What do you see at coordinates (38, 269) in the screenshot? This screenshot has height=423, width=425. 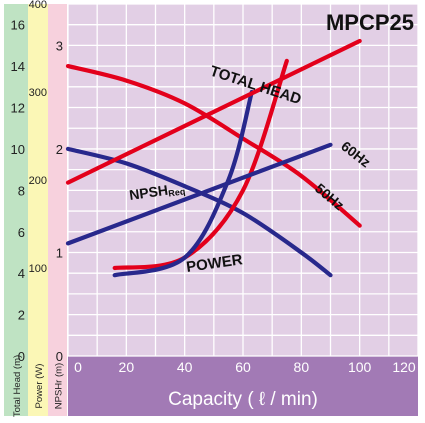 I see `power-tick-label: 100` at bounding box center [38, 269].